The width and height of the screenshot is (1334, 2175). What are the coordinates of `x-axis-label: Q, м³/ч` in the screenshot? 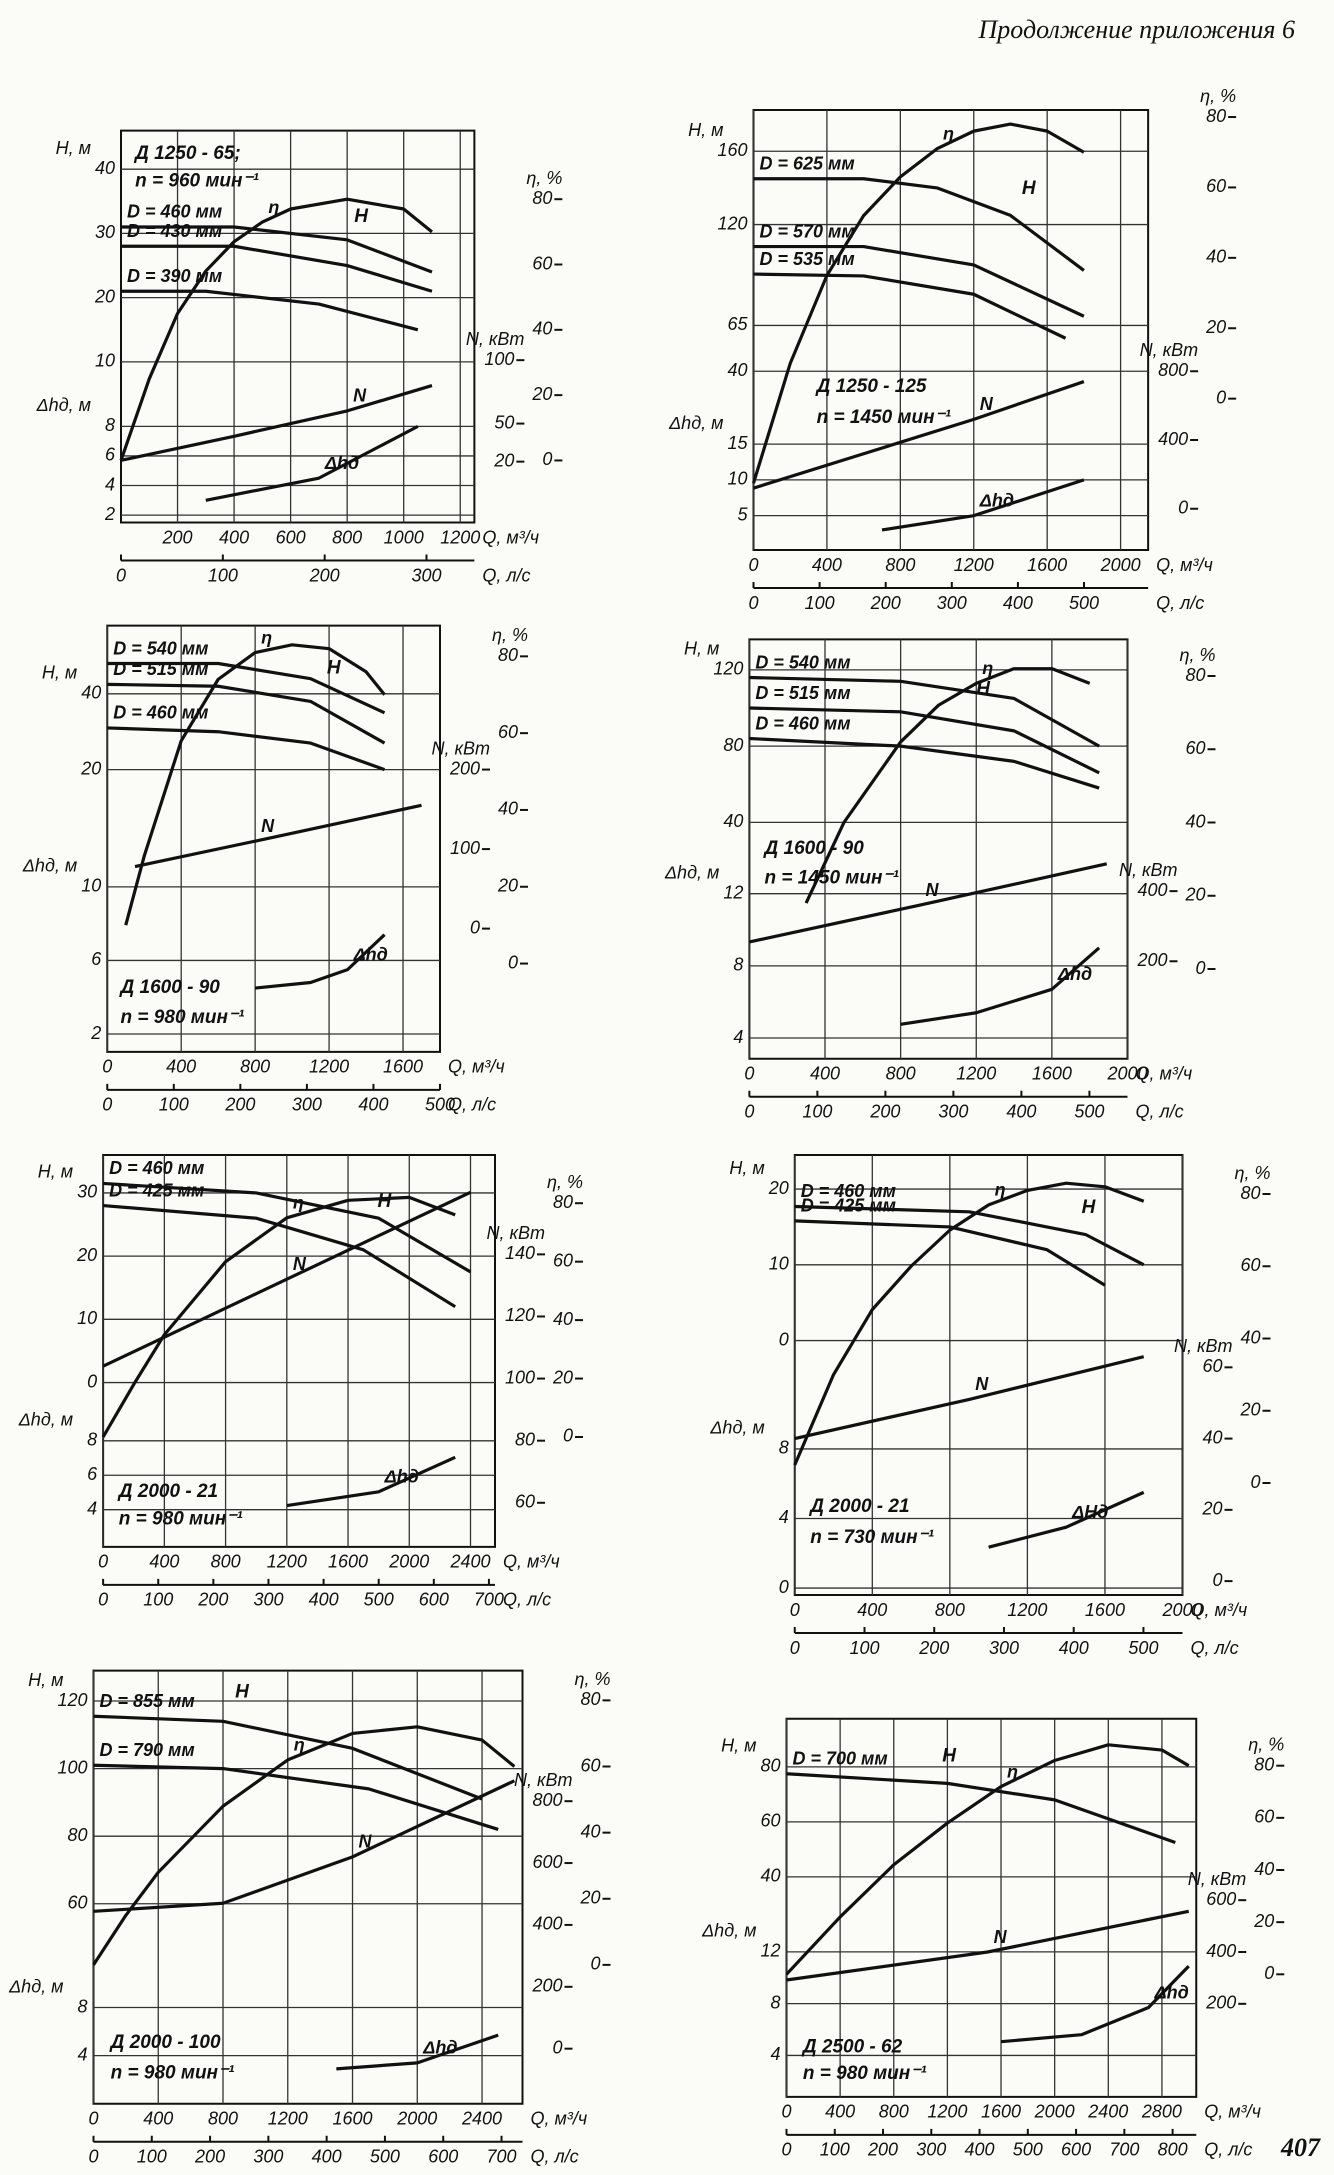 It's located at (1184, 565).